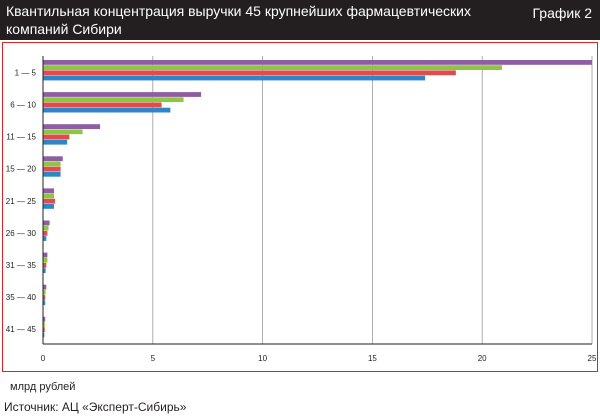 This screenshot has width=600, height=416. I want to click on y-category-label: 26 — 30, so click(21, 233).